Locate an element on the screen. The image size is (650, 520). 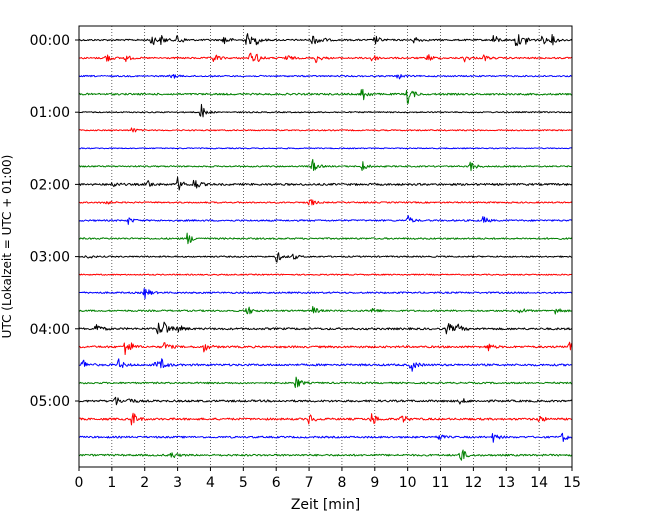
y-axis-ticks: 00:00 01:00 02:00 03:00 04:00 05:00 is located at coordinates (54, 221).